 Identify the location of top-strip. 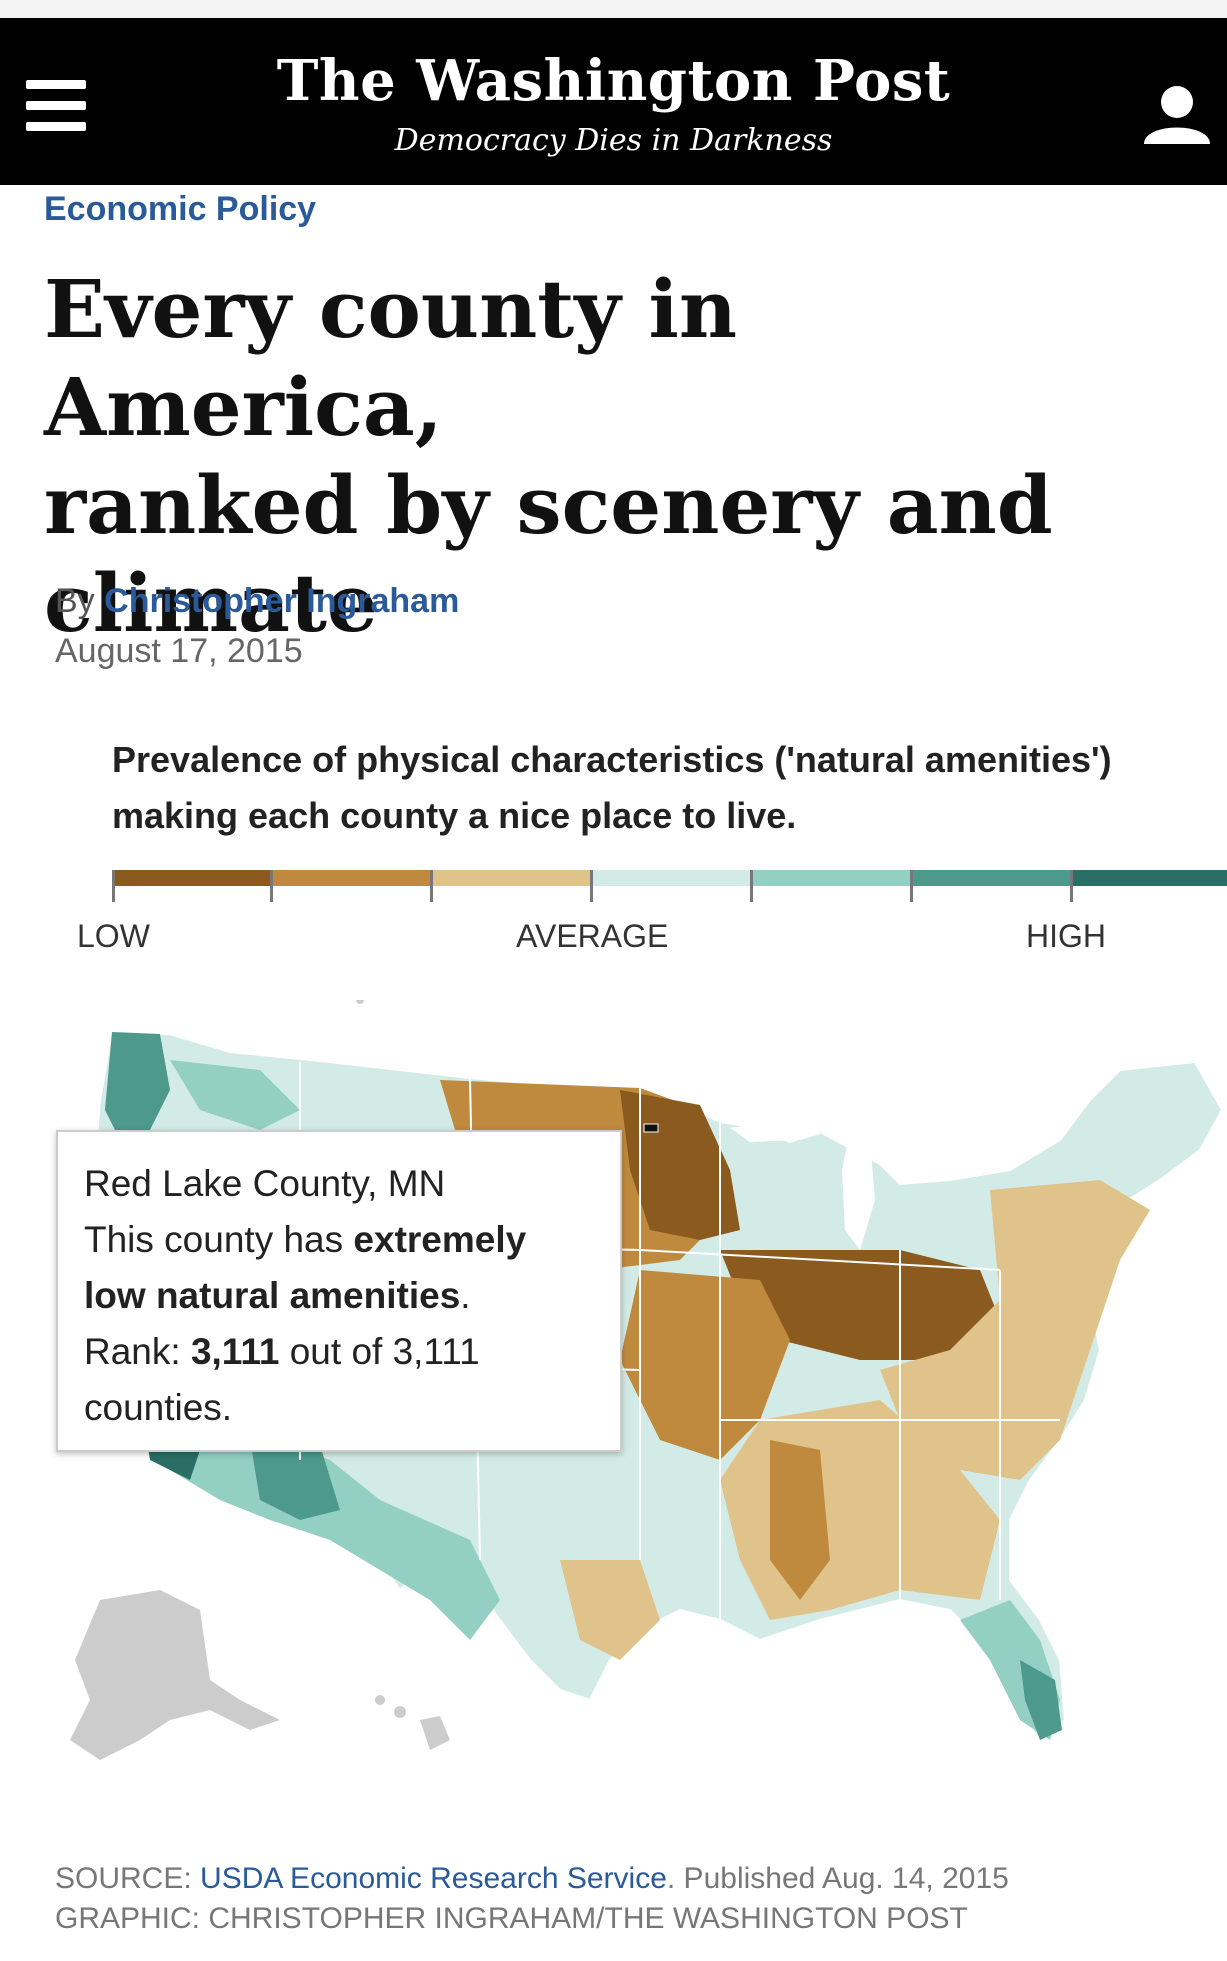
(613, 9).